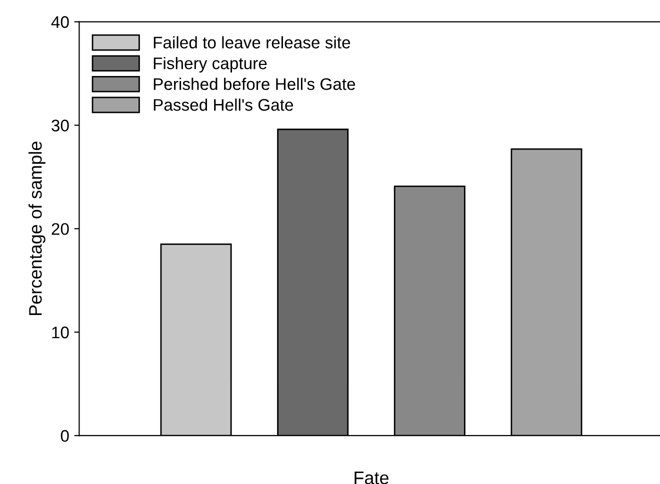 The width and height of the screenshot is (660, 484). What do you see at coordinates (210, 64) in the screenshot?
I see `legend-label: Fishery capture` at bounding box center [210, 64].